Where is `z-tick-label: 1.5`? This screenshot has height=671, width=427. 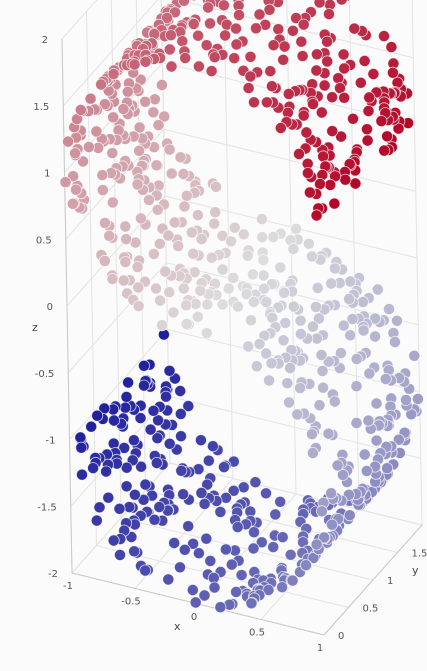
z-tick-label: 1.5 is located at coordinates (41, 107).